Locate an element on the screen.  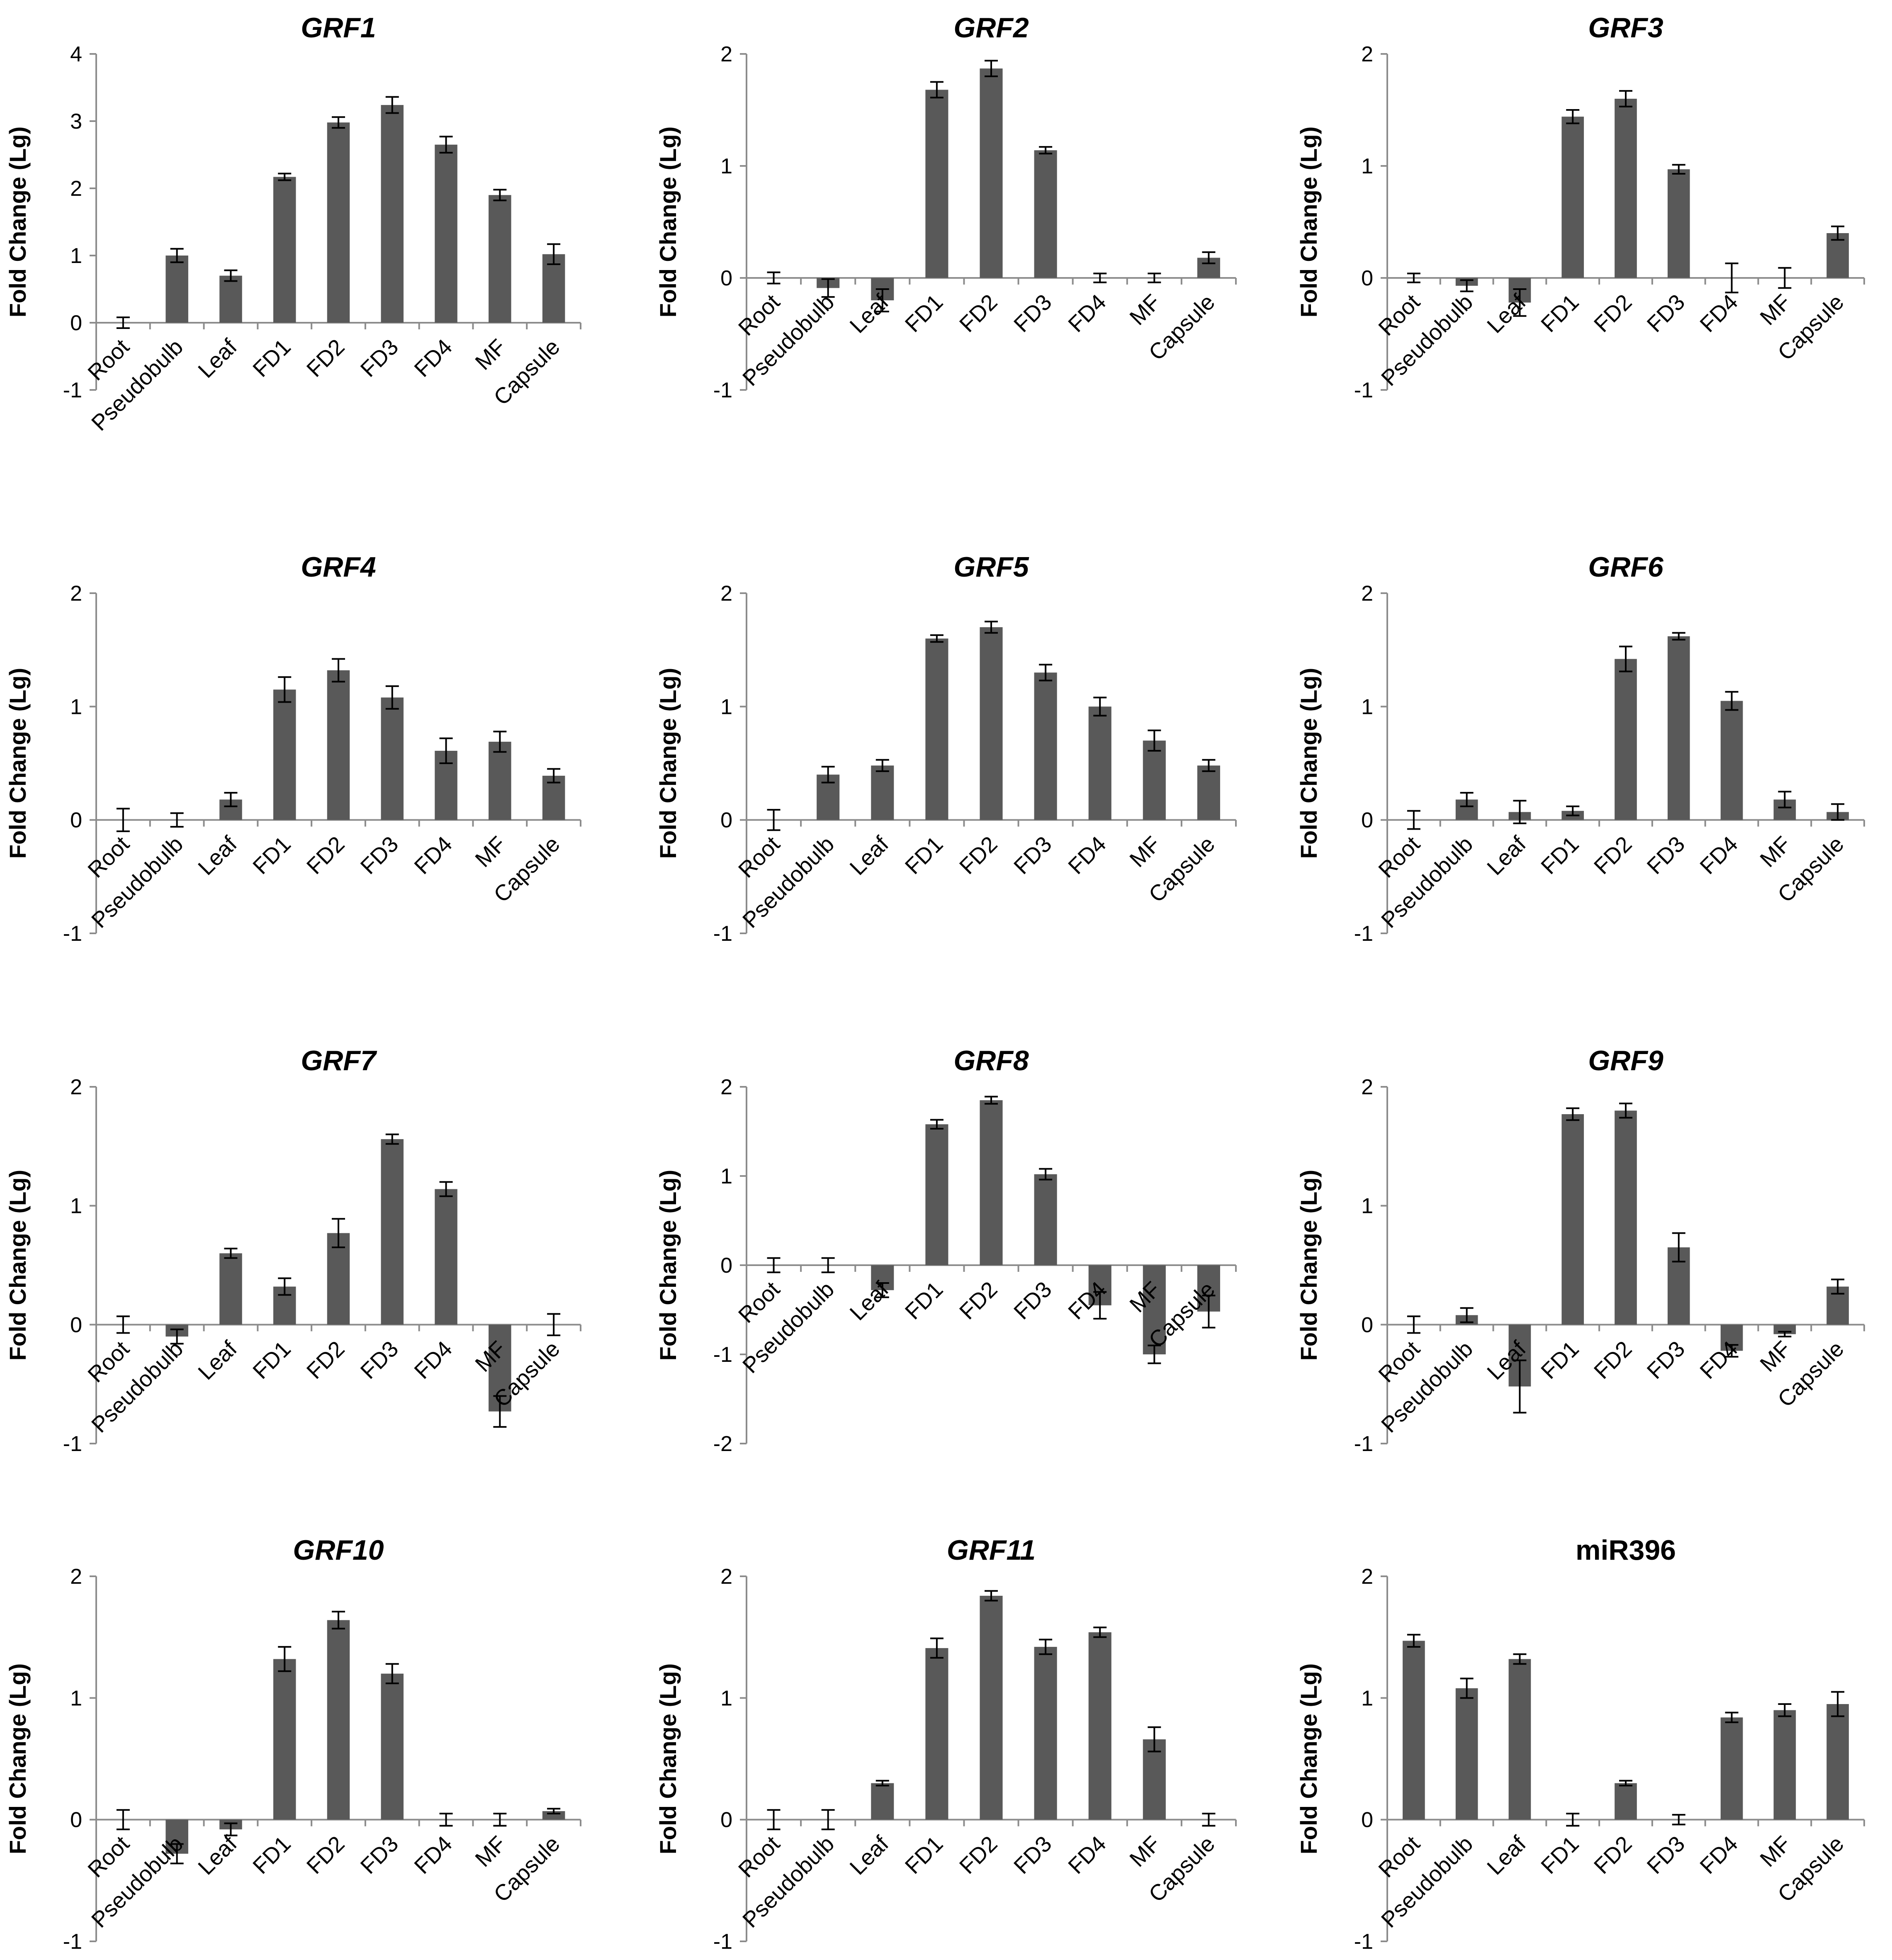
chart-title: GRF9 is located at coordinates (1625, 1060).